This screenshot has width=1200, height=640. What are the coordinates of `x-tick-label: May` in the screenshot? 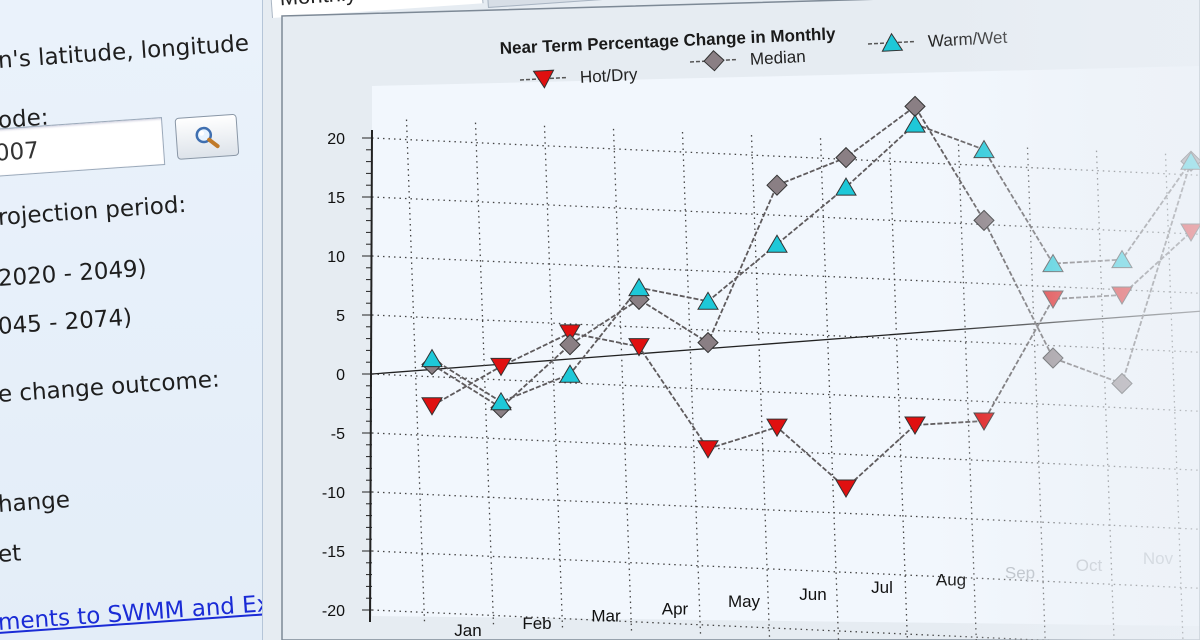 It's located at (744, 601).